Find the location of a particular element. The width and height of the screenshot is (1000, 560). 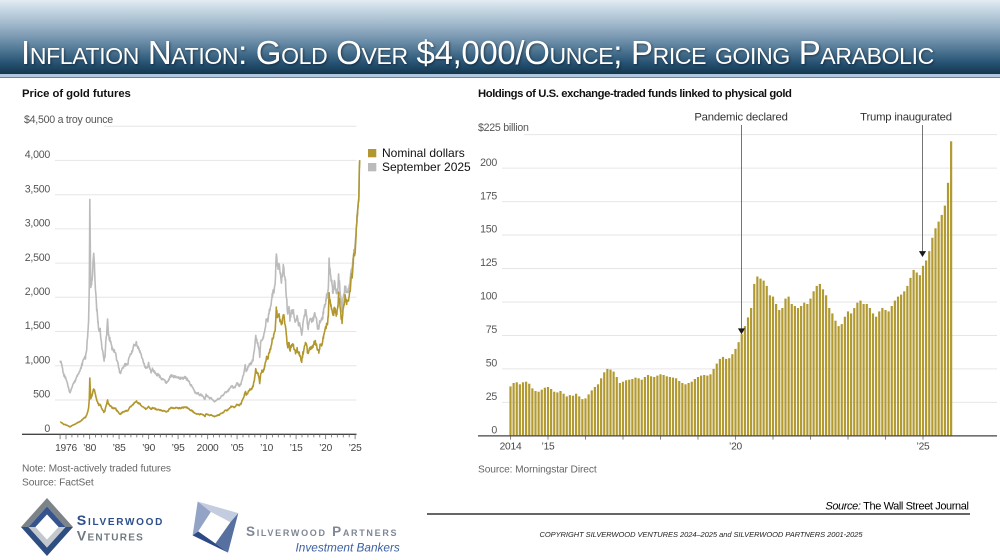

svg-text: $225 billion is located at coordinates (503, 128).